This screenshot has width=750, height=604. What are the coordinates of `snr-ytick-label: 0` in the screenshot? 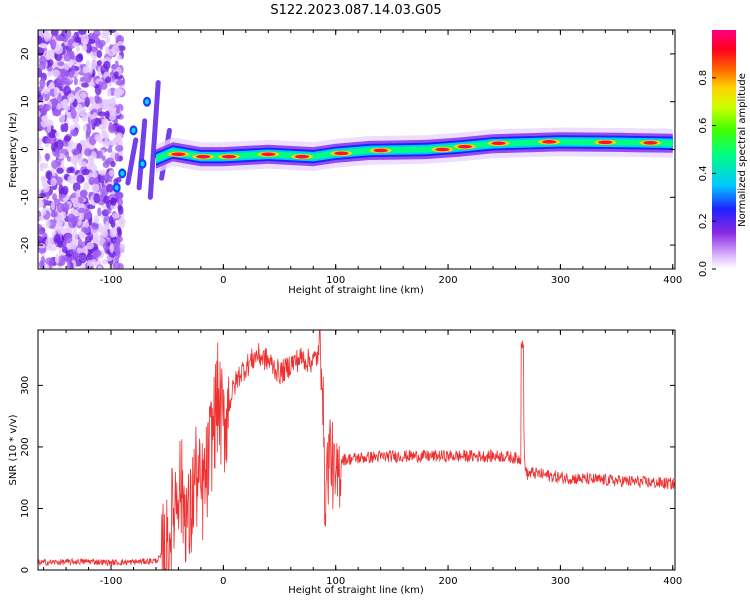 It's located at (25, 570).